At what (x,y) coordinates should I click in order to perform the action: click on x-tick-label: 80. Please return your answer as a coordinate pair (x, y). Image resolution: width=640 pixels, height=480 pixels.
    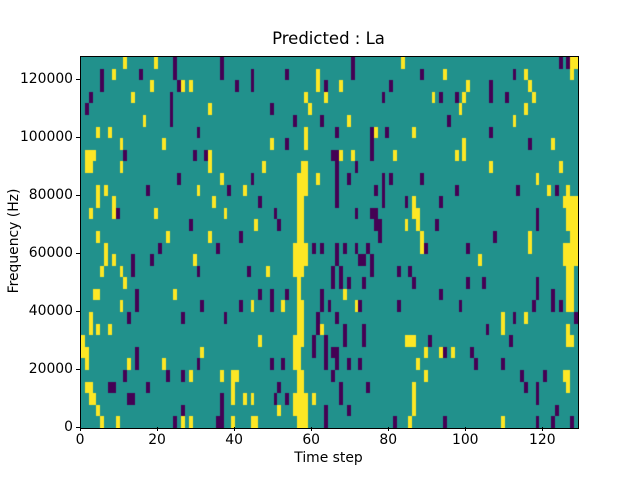
    Looking at the image, I should click on (388, 440).